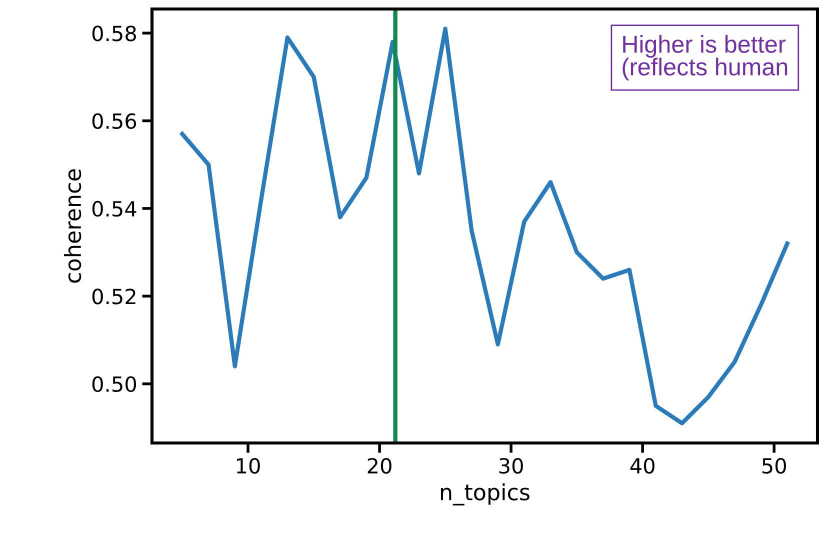 The width and height of the screenshot is (819, 553). I want to click on y-tick-label: 0.58, so click(114, 34).